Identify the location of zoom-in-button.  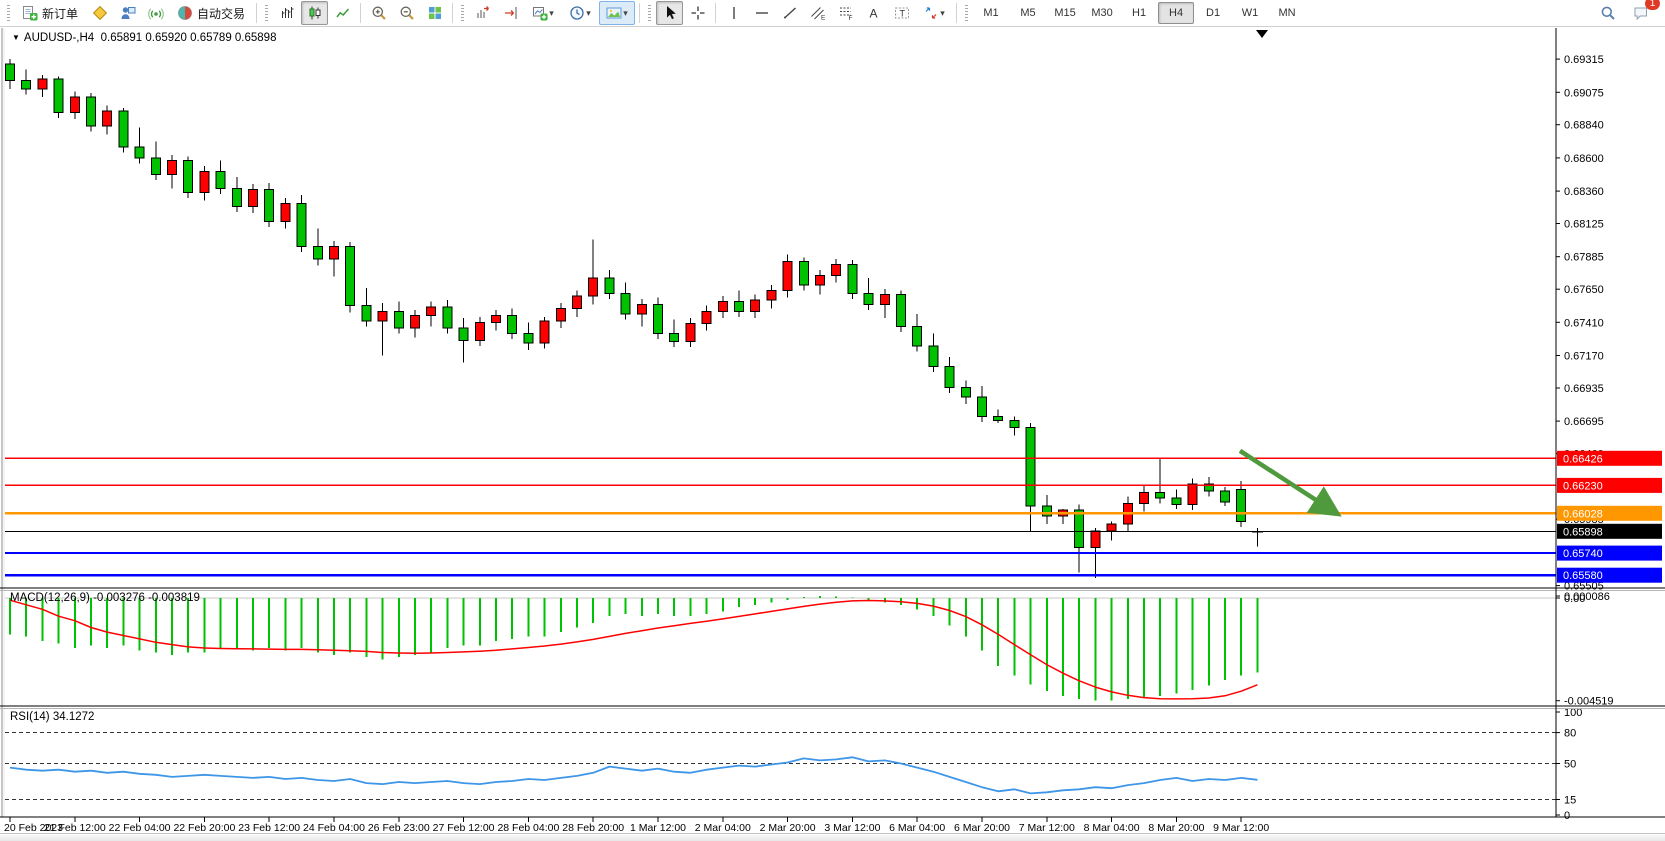
(378, 13).